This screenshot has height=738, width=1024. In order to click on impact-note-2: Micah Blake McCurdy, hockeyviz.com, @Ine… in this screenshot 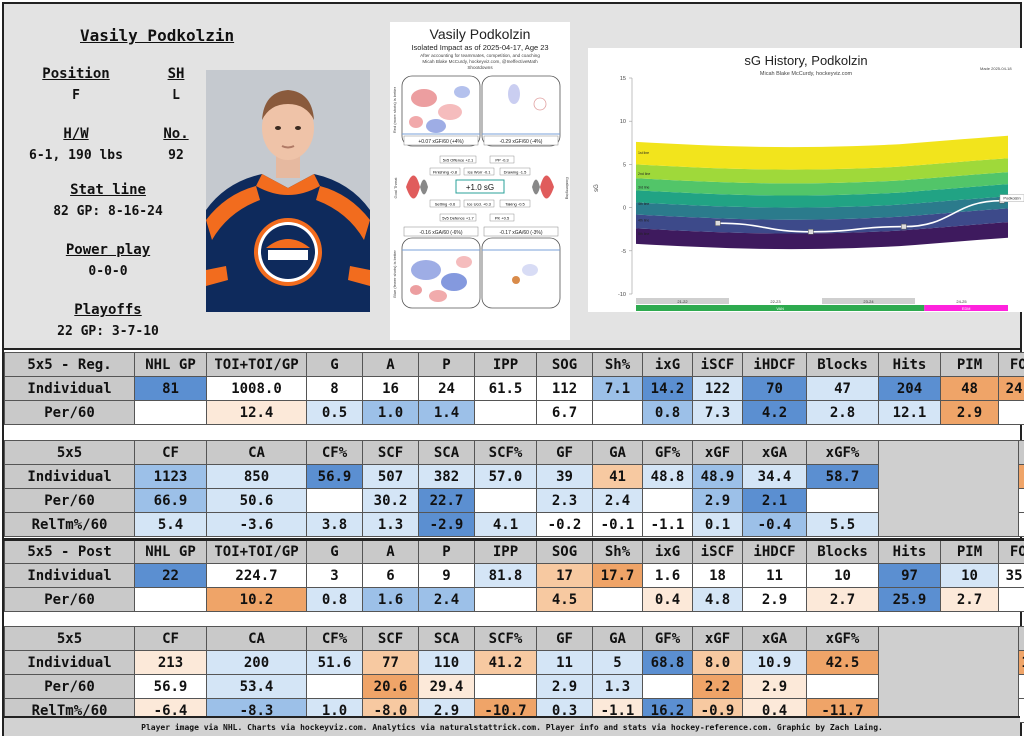, I will do `click(480, 61)`.